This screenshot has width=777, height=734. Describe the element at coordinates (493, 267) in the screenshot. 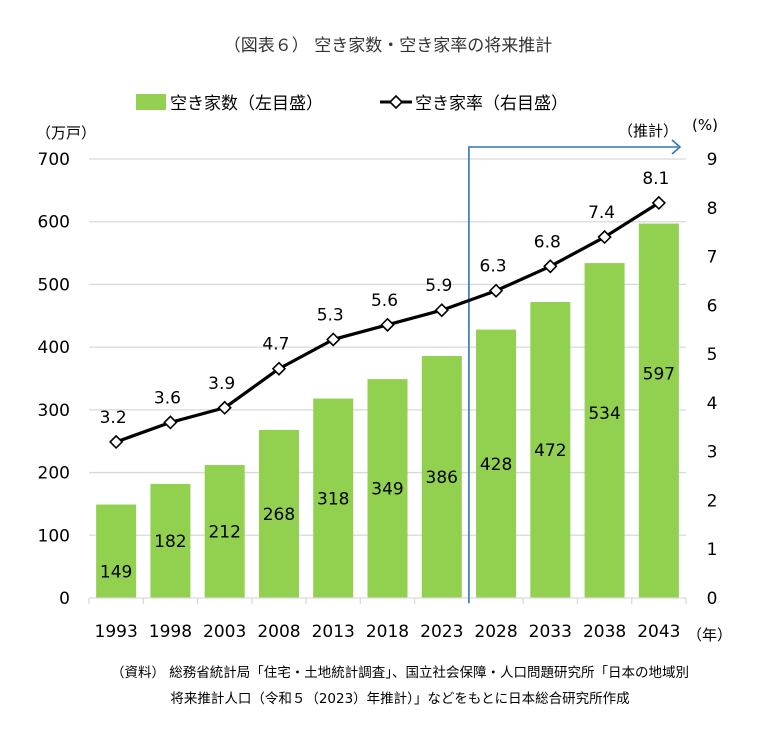

I see `line-data-label: 6.3` at that location.